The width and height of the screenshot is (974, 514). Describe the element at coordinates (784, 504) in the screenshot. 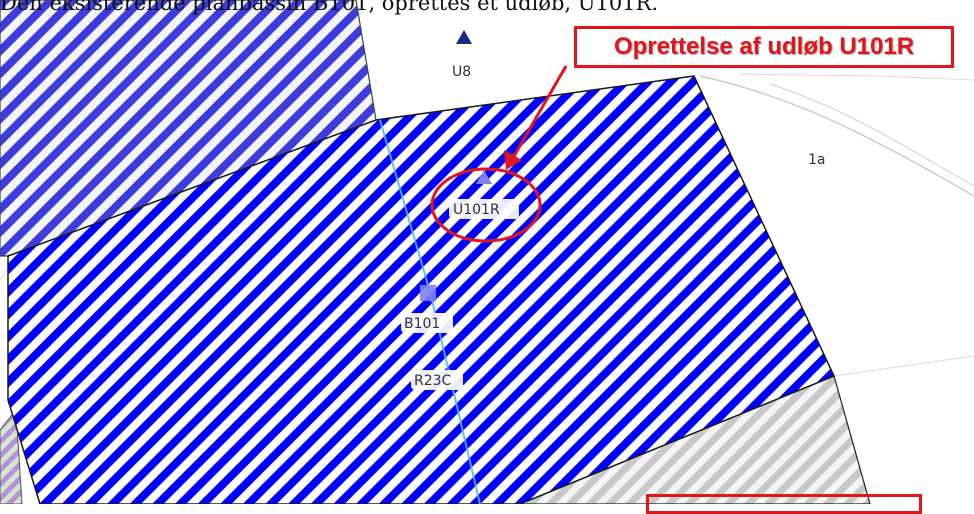

I see `callout-box-secondary` at that location.